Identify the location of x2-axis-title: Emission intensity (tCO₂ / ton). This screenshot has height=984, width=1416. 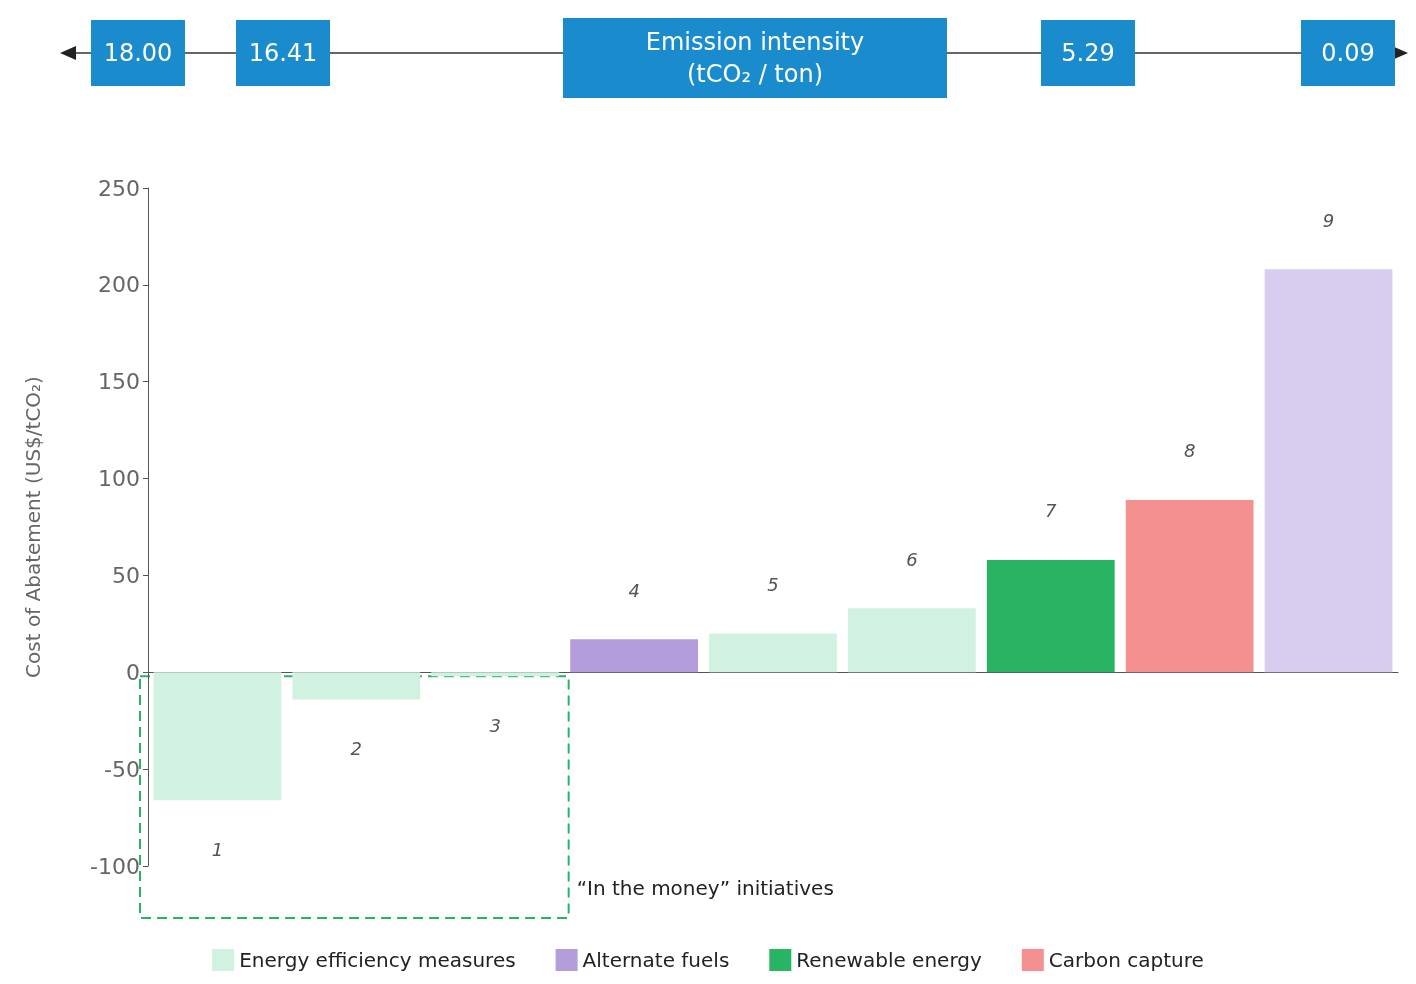
(755, 58).